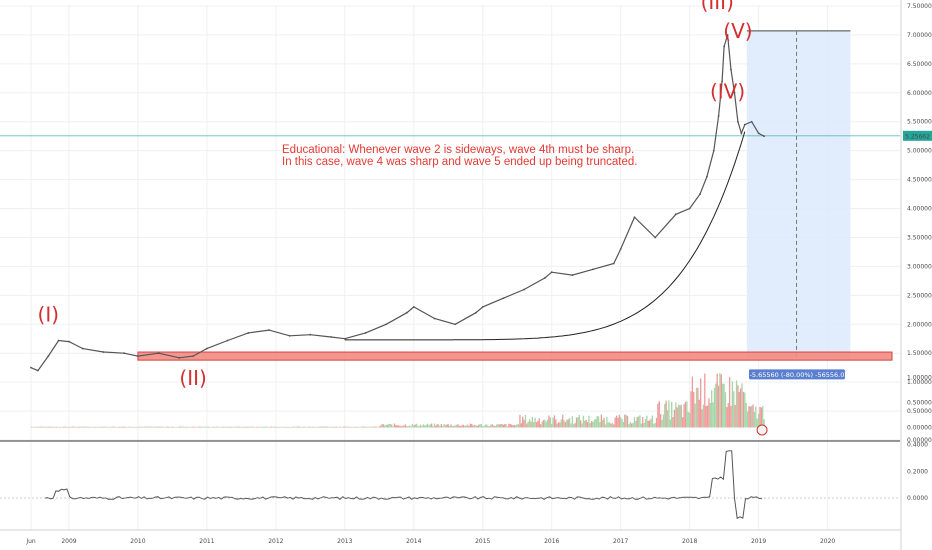 The height and width of the screenshot is (550, 932). I want to click on x-tick-label: 2015, so click(482, 541).